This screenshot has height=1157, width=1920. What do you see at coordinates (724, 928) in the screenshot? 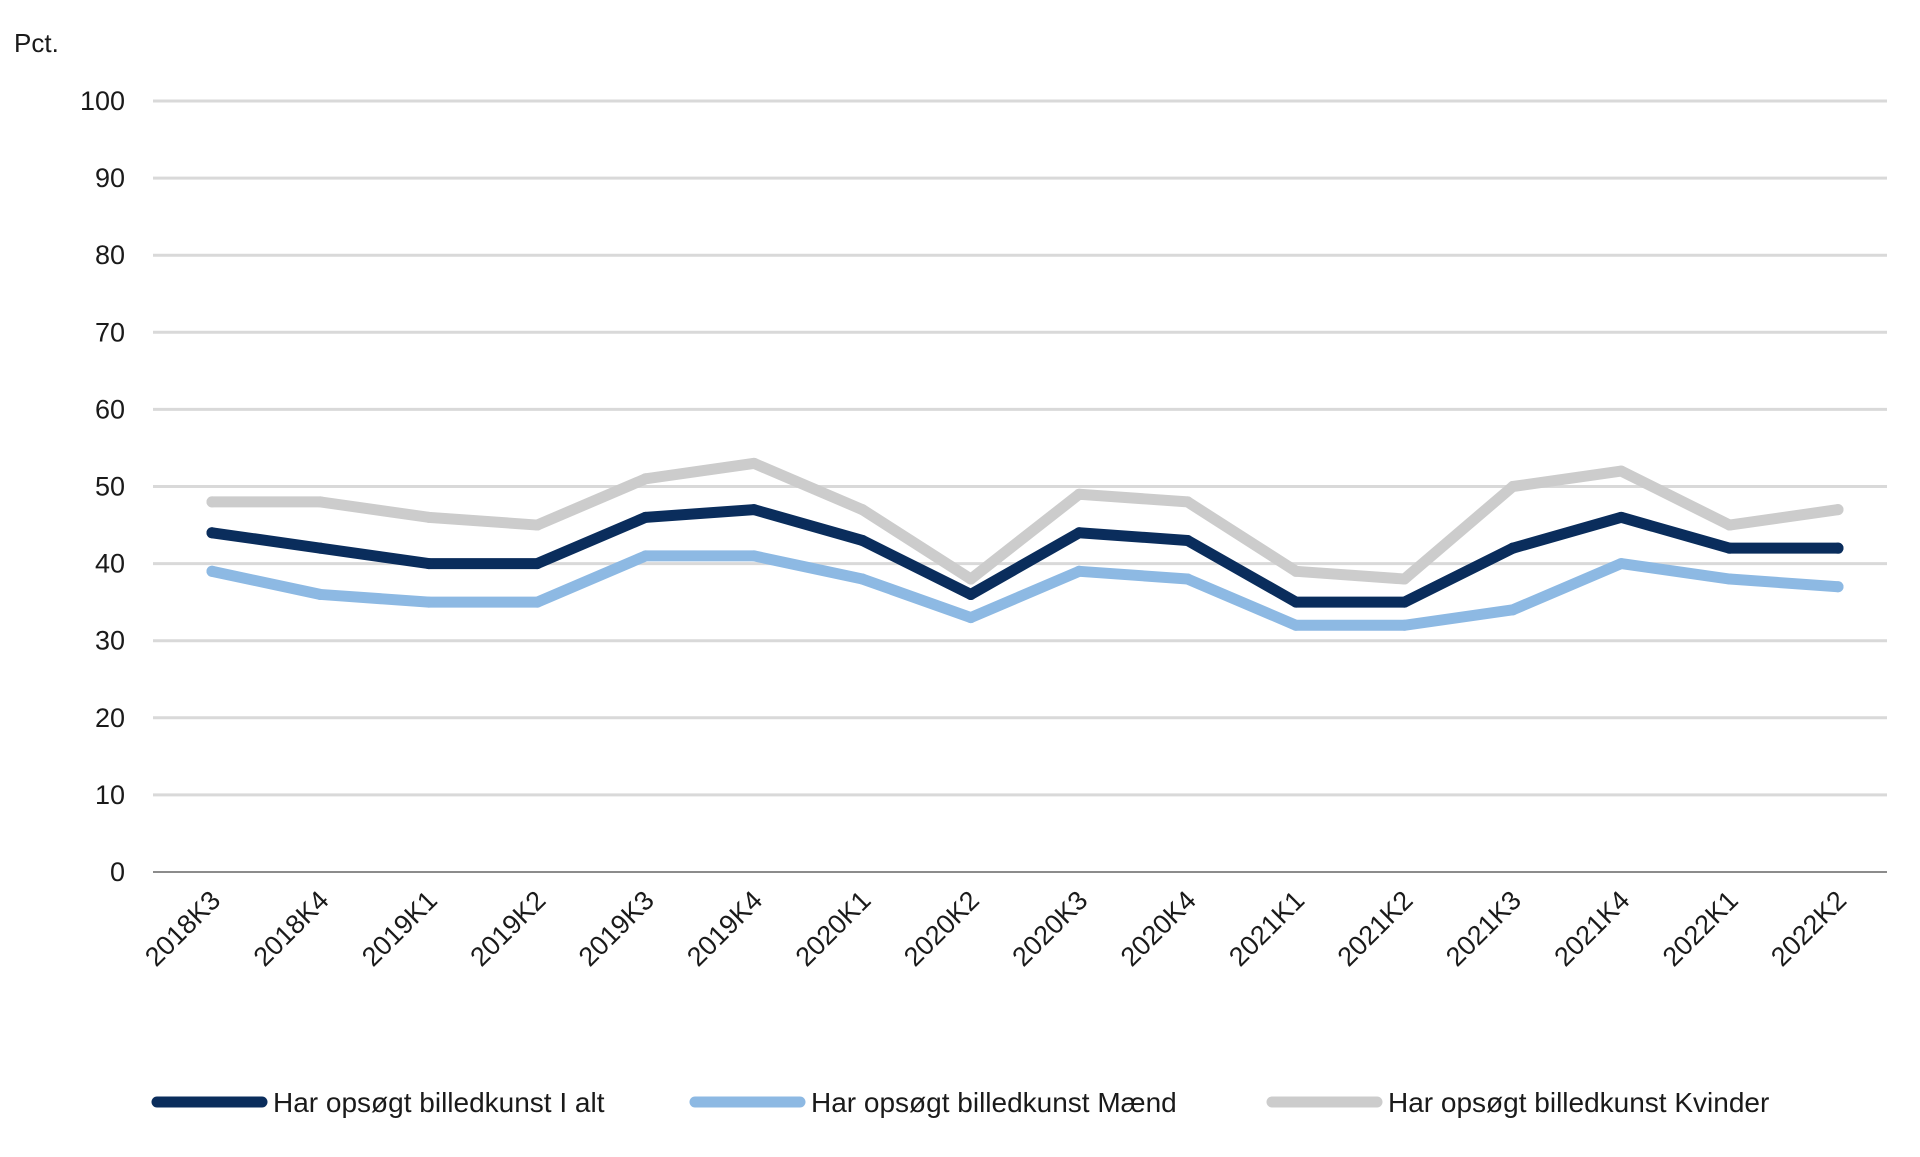
I see `x-tick-label: 2019K4` at bounding box center [724, 928].